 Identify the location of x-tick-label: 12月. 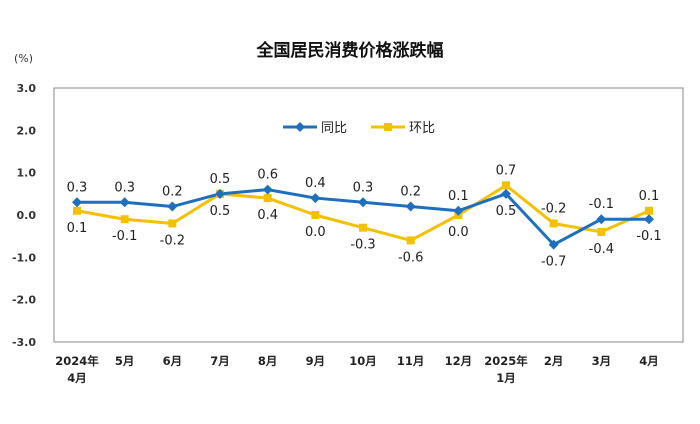
(459, 361).